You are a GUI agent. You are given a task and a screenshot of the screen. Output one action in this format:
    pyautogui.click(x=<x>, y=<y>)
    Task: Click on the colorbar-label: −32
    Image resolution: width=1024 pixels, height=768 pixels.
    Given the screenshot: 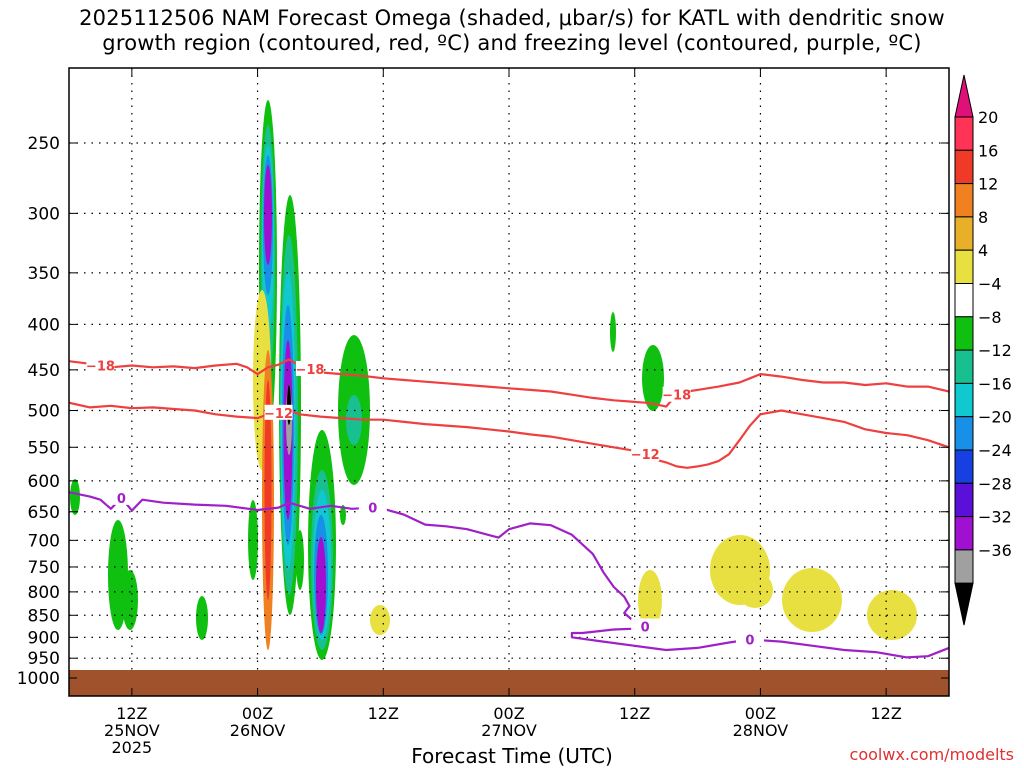 What is the action you would take?
    pyautogui.click(x=995, y=517)
    